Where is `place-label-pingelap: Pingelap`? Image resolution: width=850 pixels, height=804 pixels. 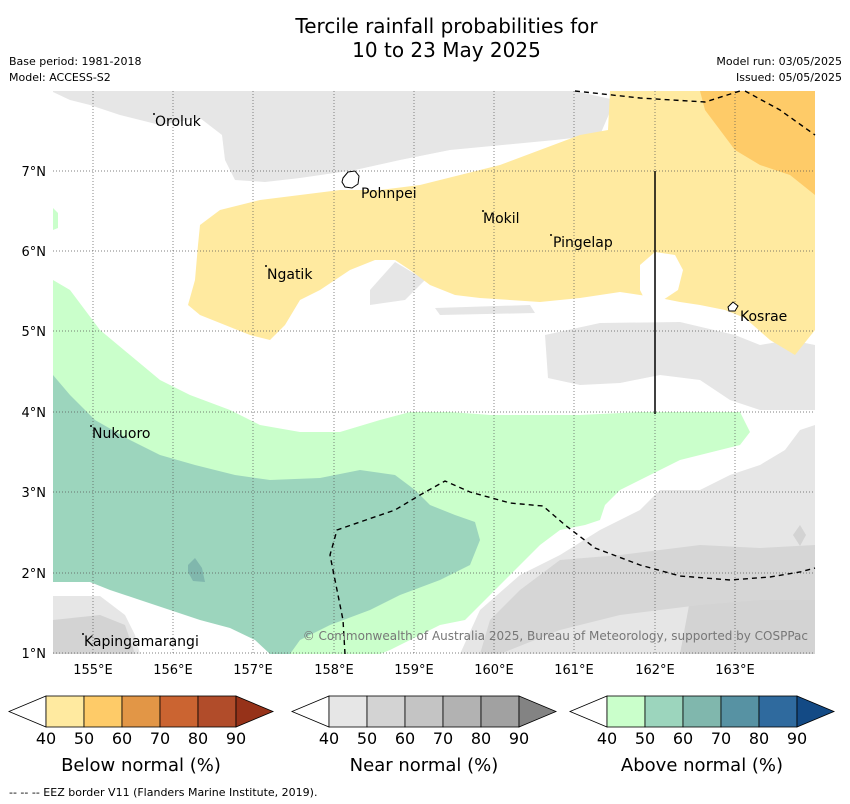 place-label-pingelap: Pingelap is located at coordinates (583, 243).